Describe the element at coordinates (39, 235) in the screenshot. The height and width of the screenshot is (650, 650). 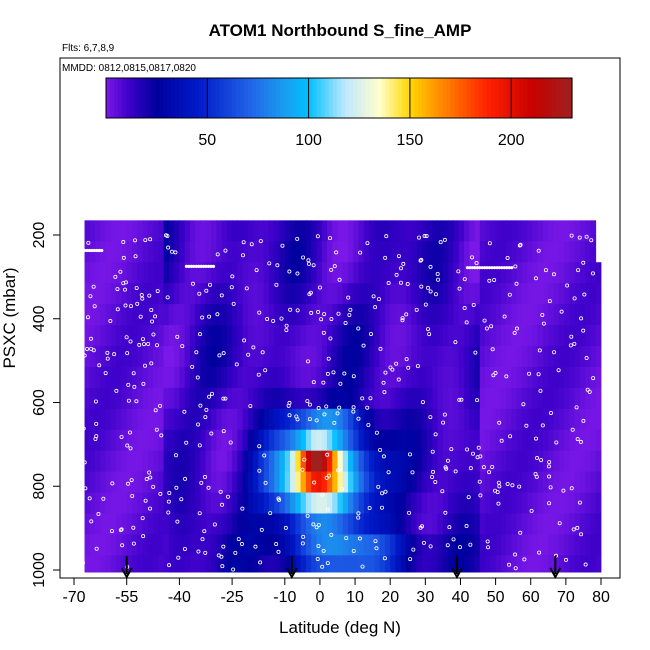
I see `y-tick-label: 200` at that location.